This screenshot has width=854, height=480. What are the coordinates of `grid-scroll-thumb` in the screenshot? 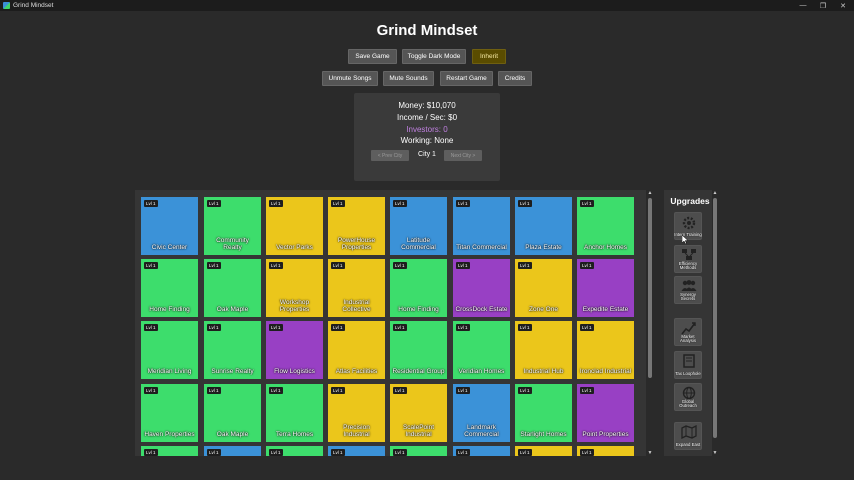 It's located at (650, 288).